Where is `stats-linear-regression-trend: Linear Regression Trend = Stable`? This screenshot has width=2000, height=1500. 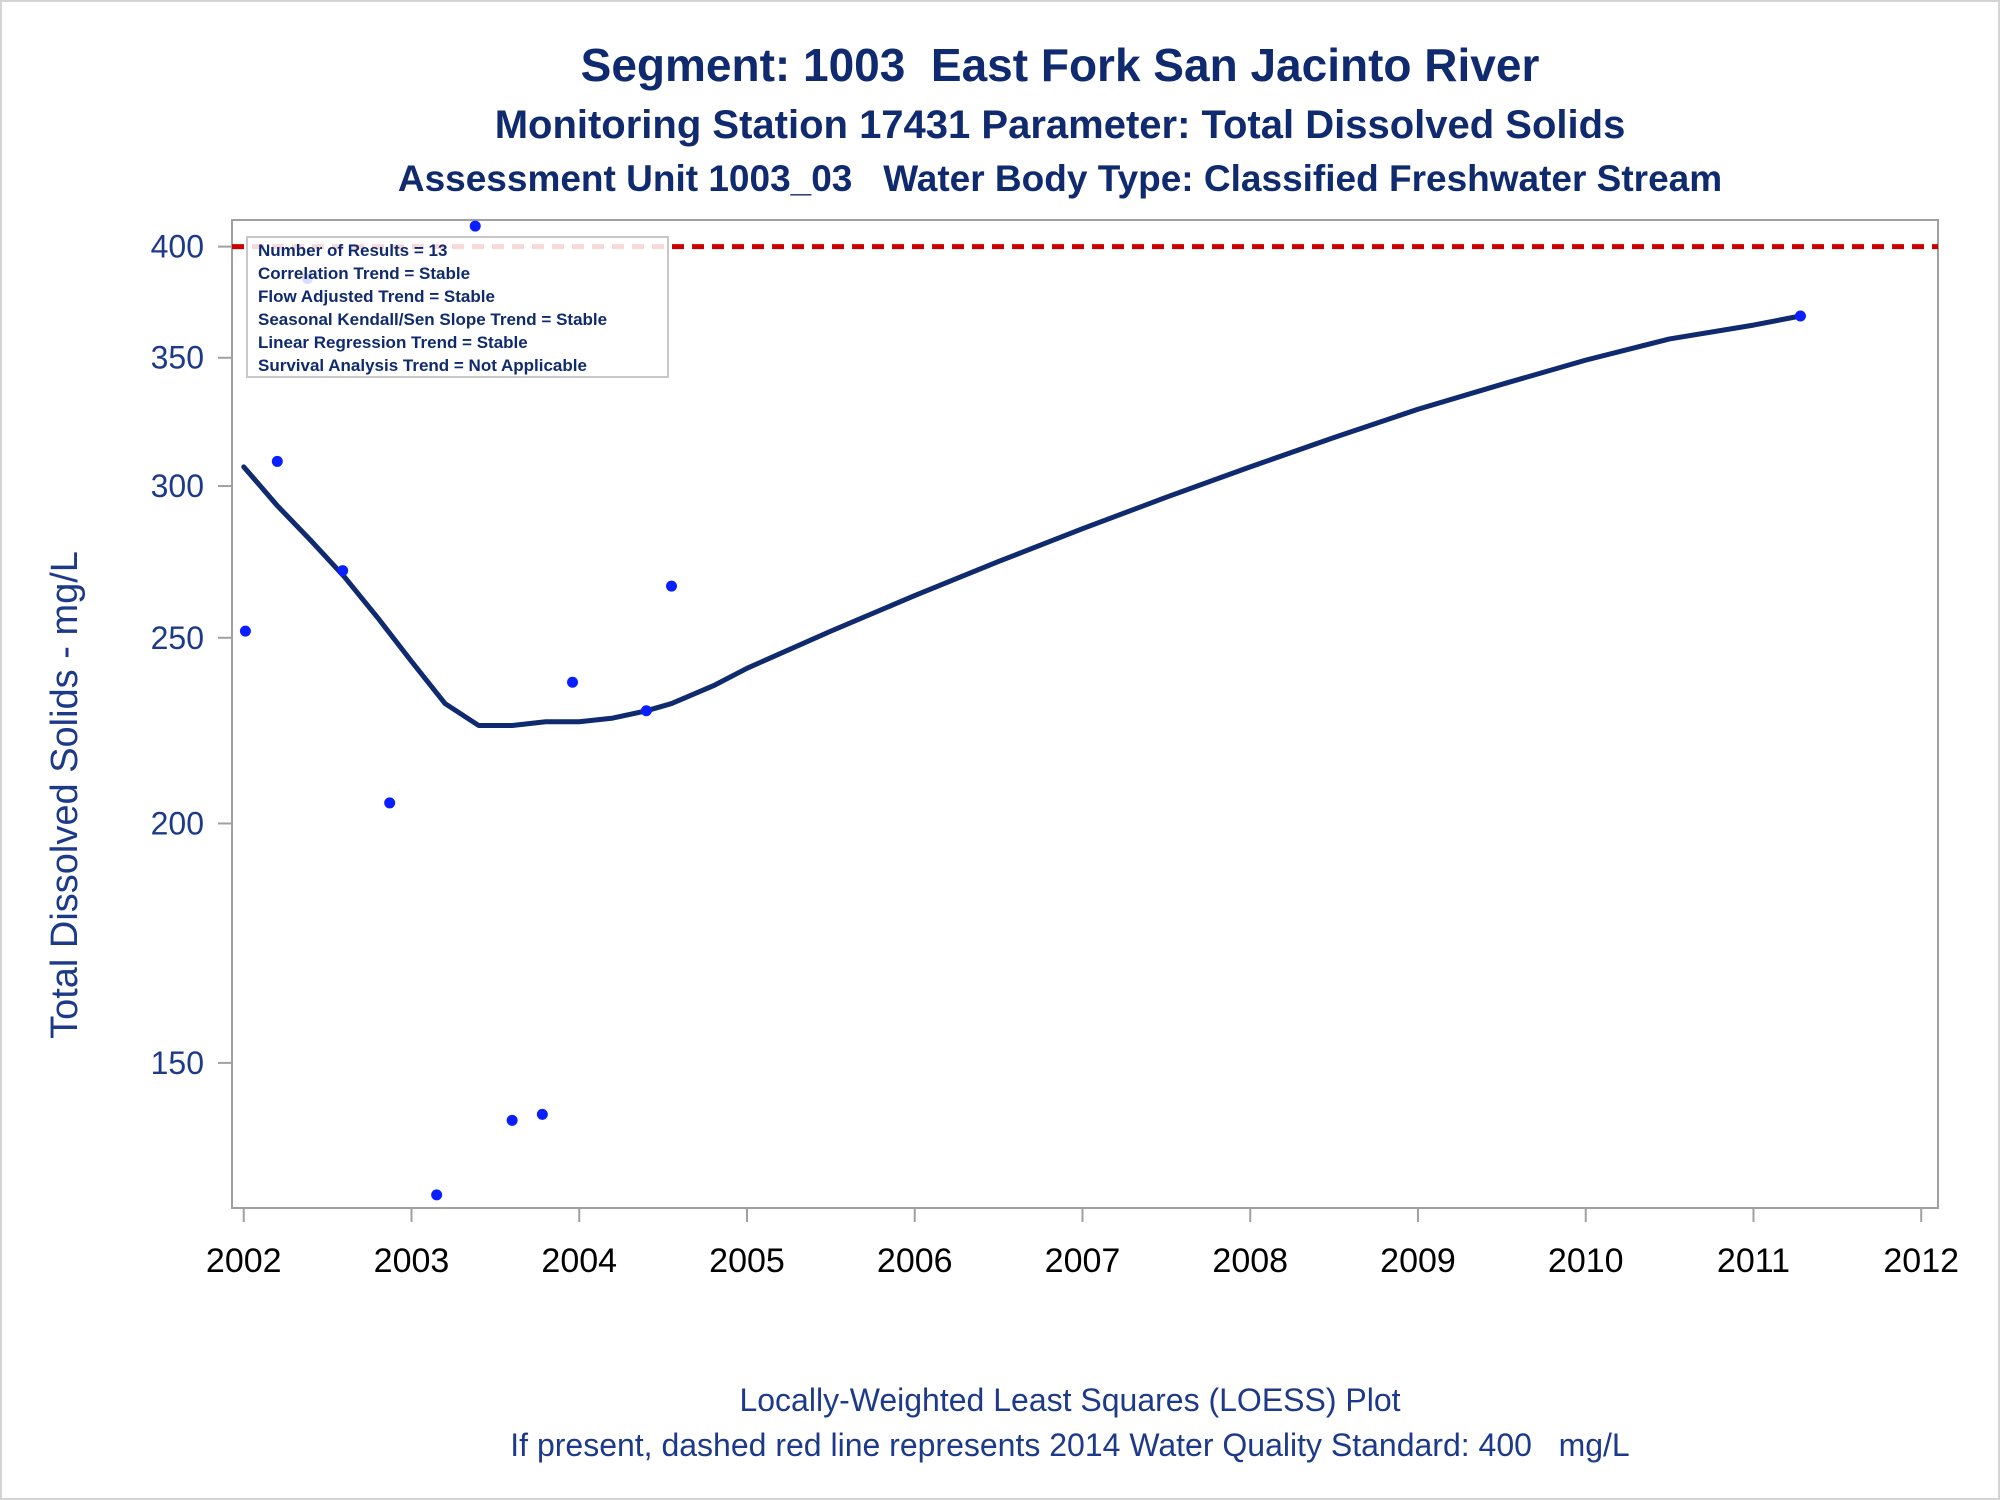
stats-linear-regression-trend: Linear Regression Trend = Stable is located at coordinates (393, 342).